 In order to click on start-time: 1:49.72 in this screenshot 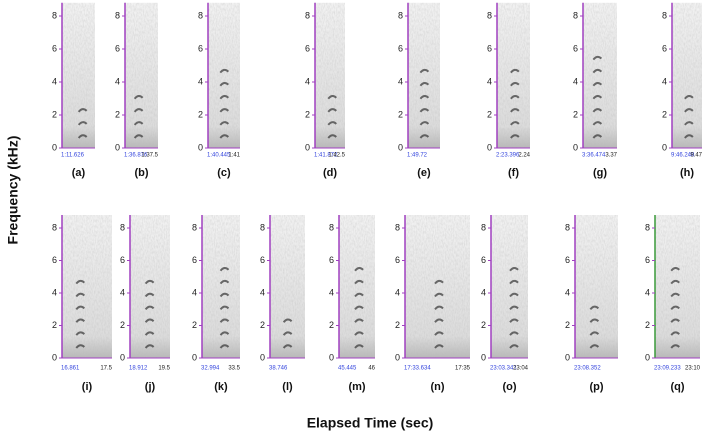, I will do `click(417, 156)`.